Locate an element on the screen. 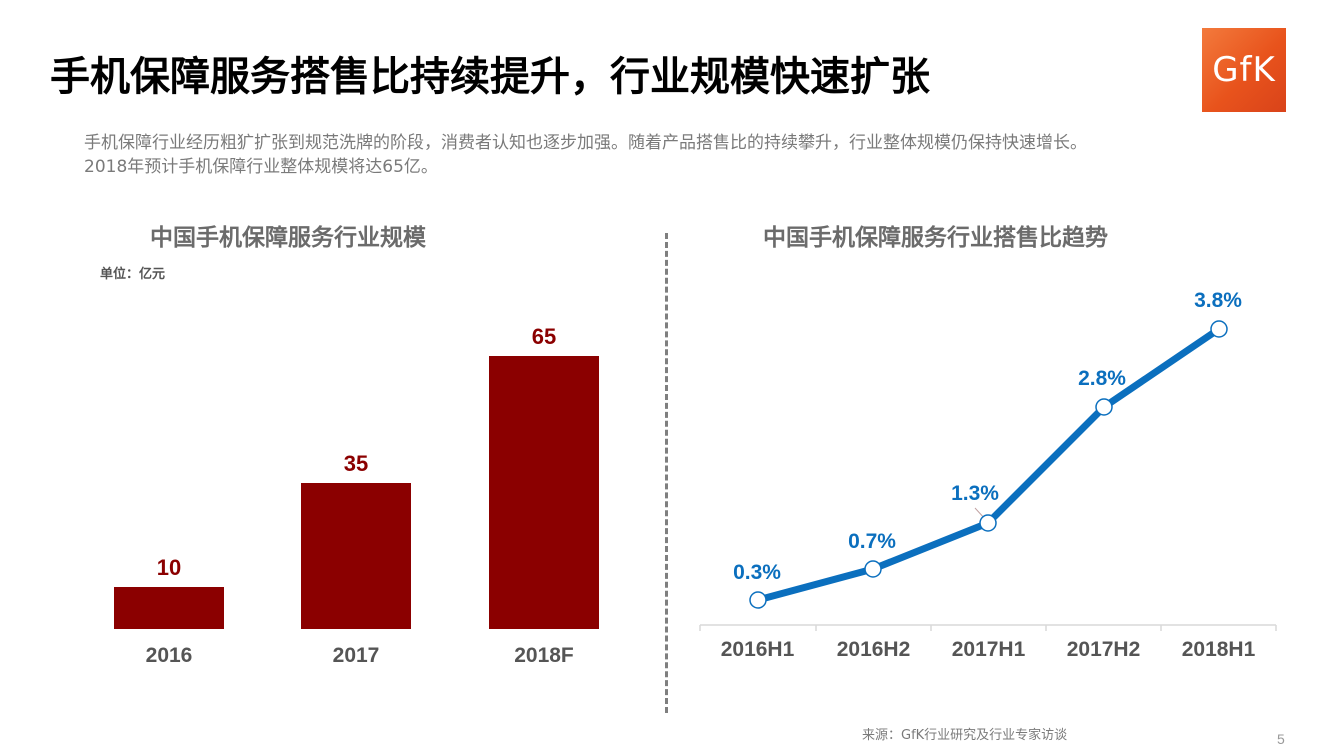 This screenshot has height=750, width=1333. bar-value-label: 10 is located at coordinates (169, 567).